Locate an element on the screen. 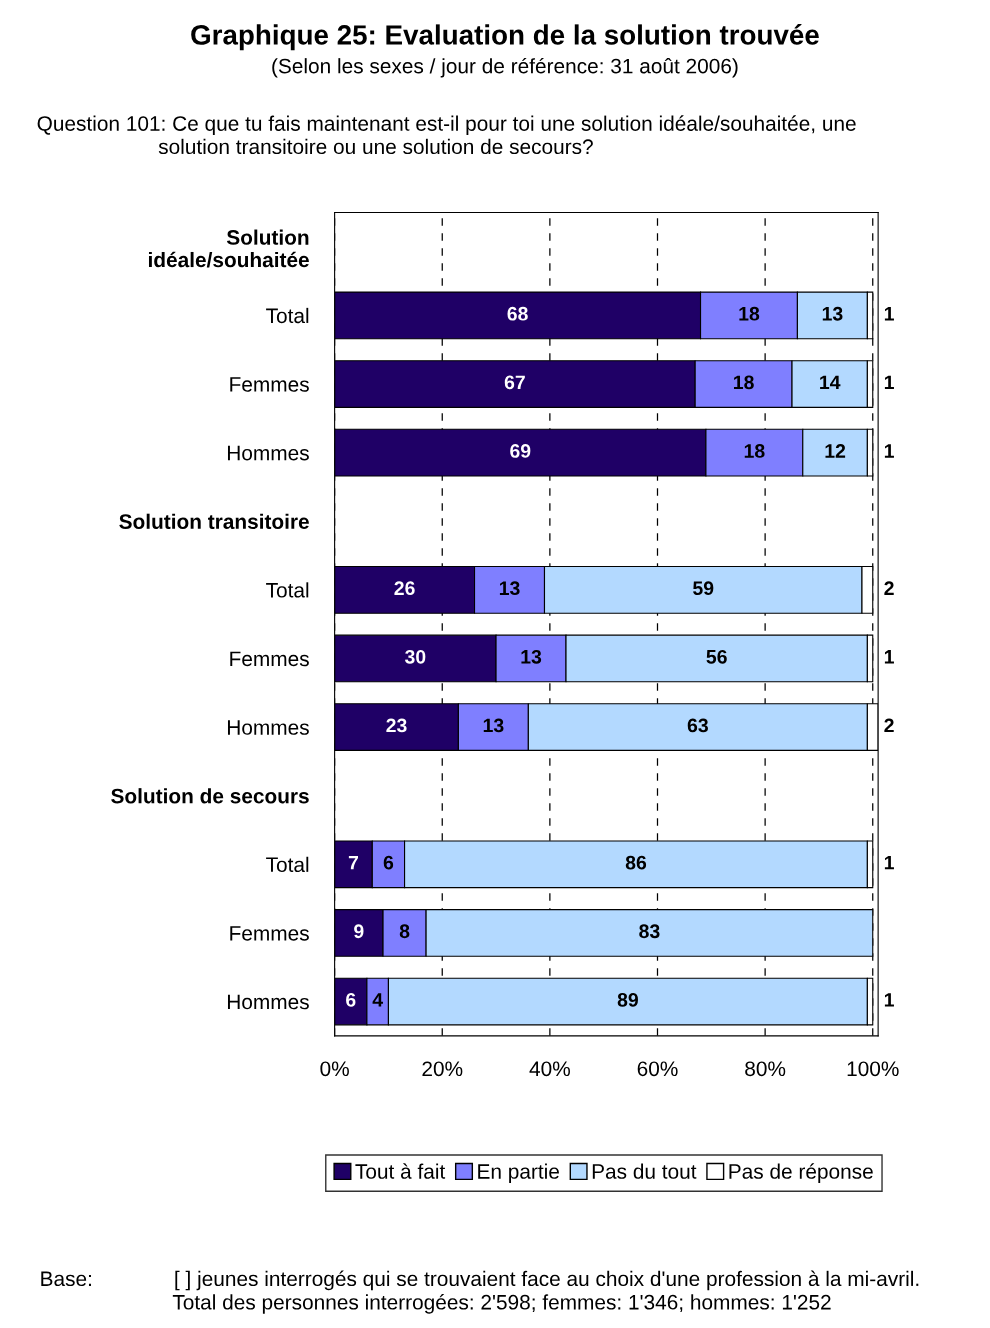 This screenshot has width=990, height=1328. data-label: 4 is located at coordinates (377, 1000).